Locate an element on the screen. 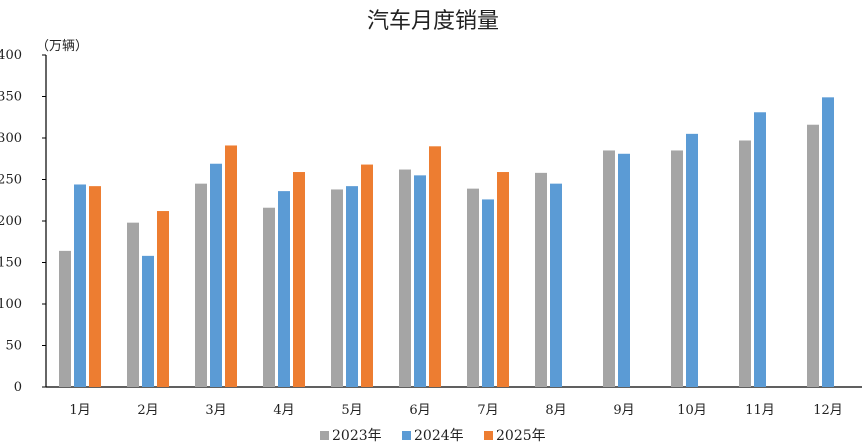 This screenshot has height=448, width=865. y-tick-label: 0 is located at coordinates (18, 387).